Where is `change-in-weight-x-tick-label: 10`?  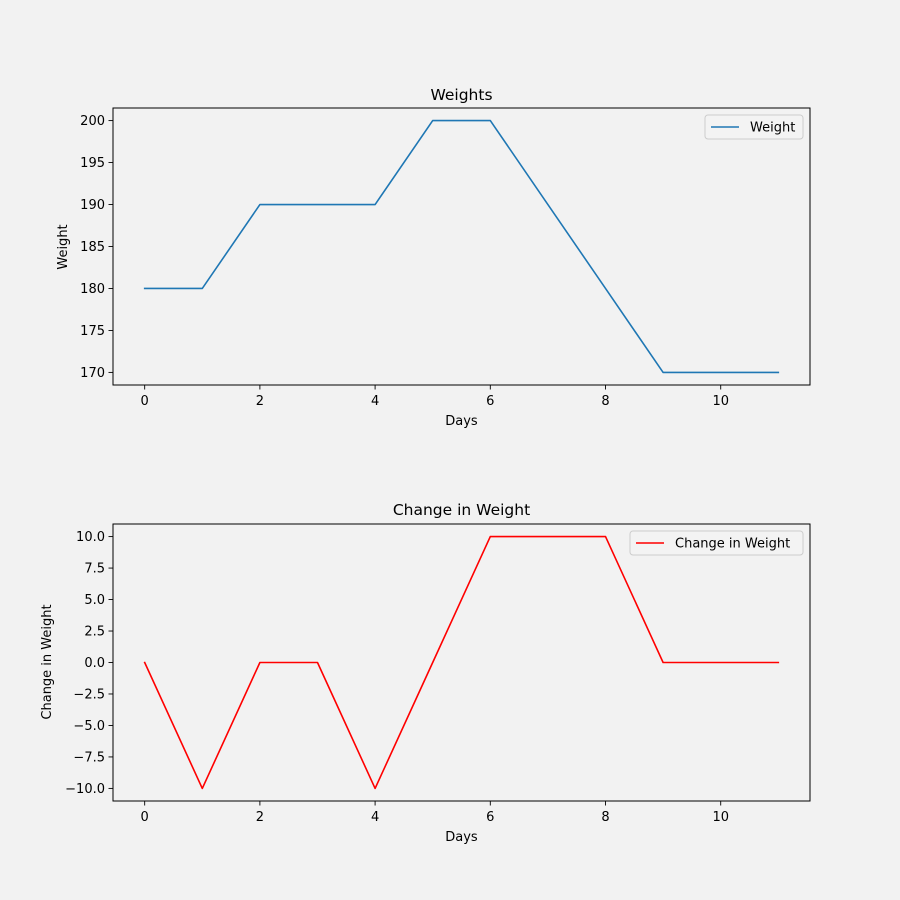 change-in-weight-x-tick-label: 10 is located at coordinates (720, 817).